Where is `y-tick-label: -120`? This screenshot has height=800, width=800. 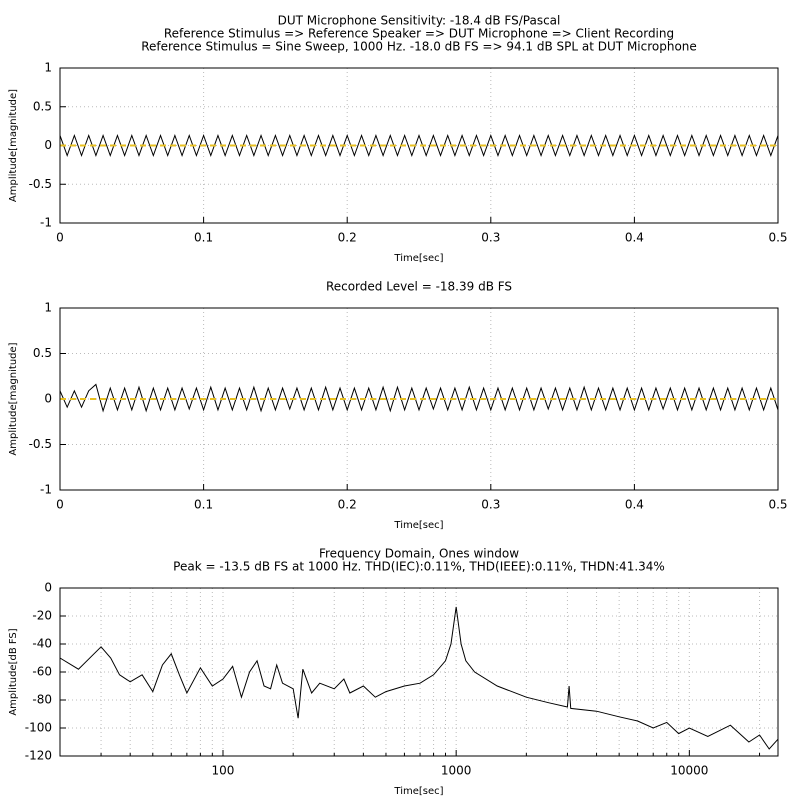 y-tick-label: -120 is located at coordinates (38, 756).